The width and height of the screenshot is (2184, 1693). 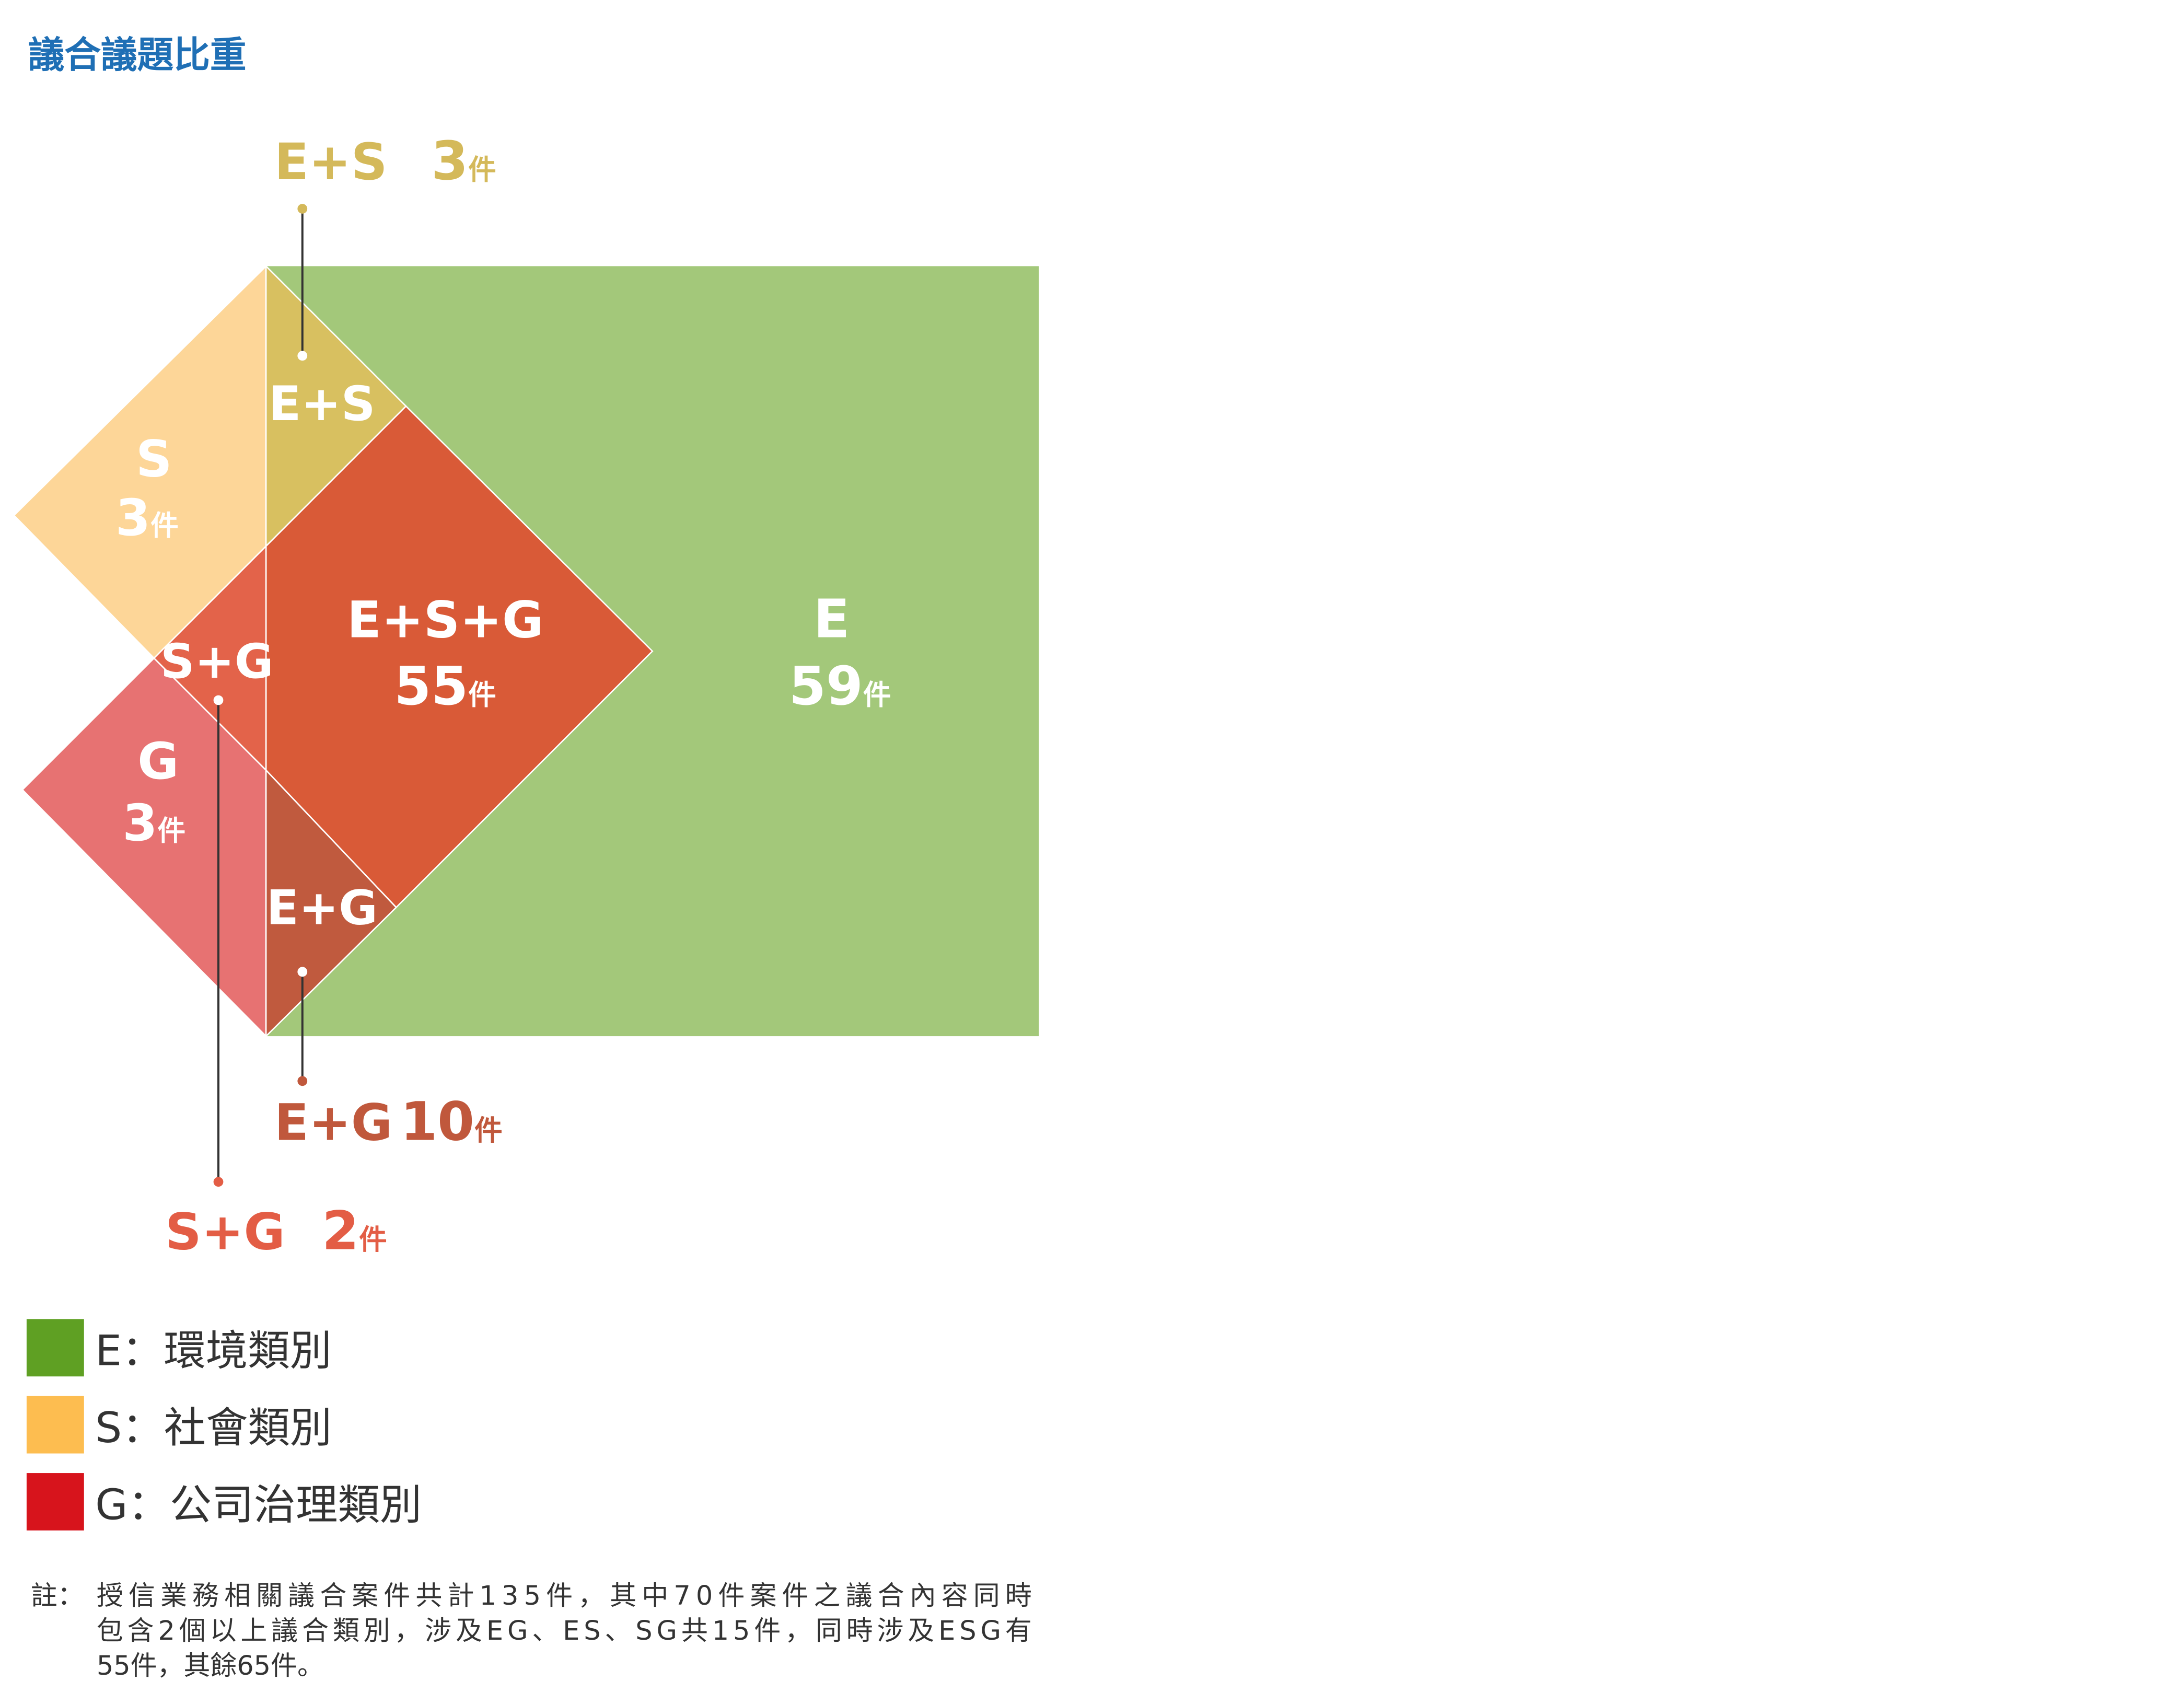 I want to click on legend: E：環境類別 S：社會類別 G：公司治理類別, so click(x=224, y=1424).